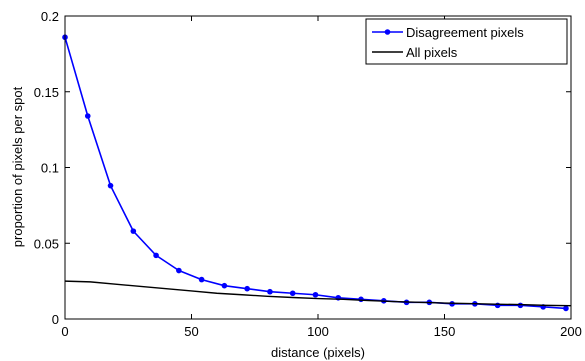  I want to click on y-tick-label: 0.15, so click(46, 92).